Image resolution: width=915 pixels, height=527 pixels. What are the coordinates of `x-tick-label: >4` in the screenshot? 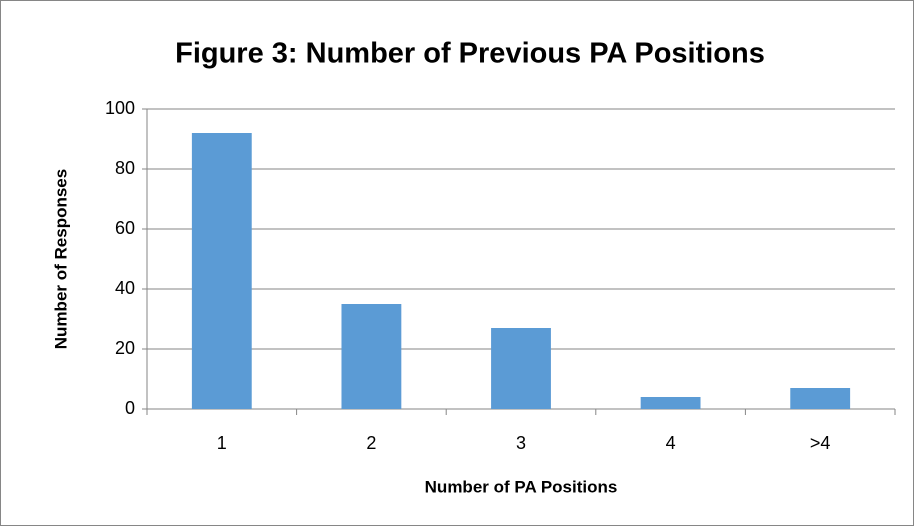 It's located at (820, 443).